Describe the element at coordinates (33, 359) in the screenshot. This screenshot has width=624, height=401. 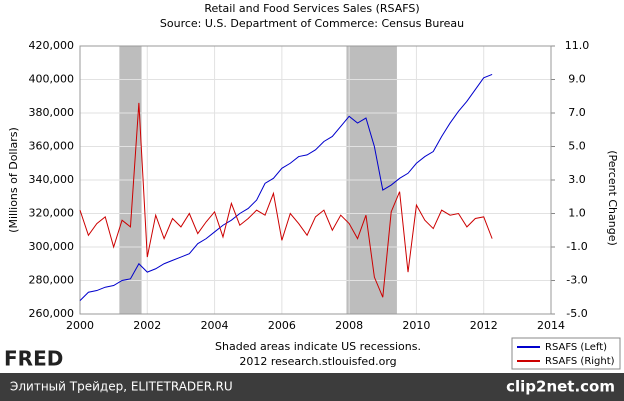
I see `logo: FRED` at that location.